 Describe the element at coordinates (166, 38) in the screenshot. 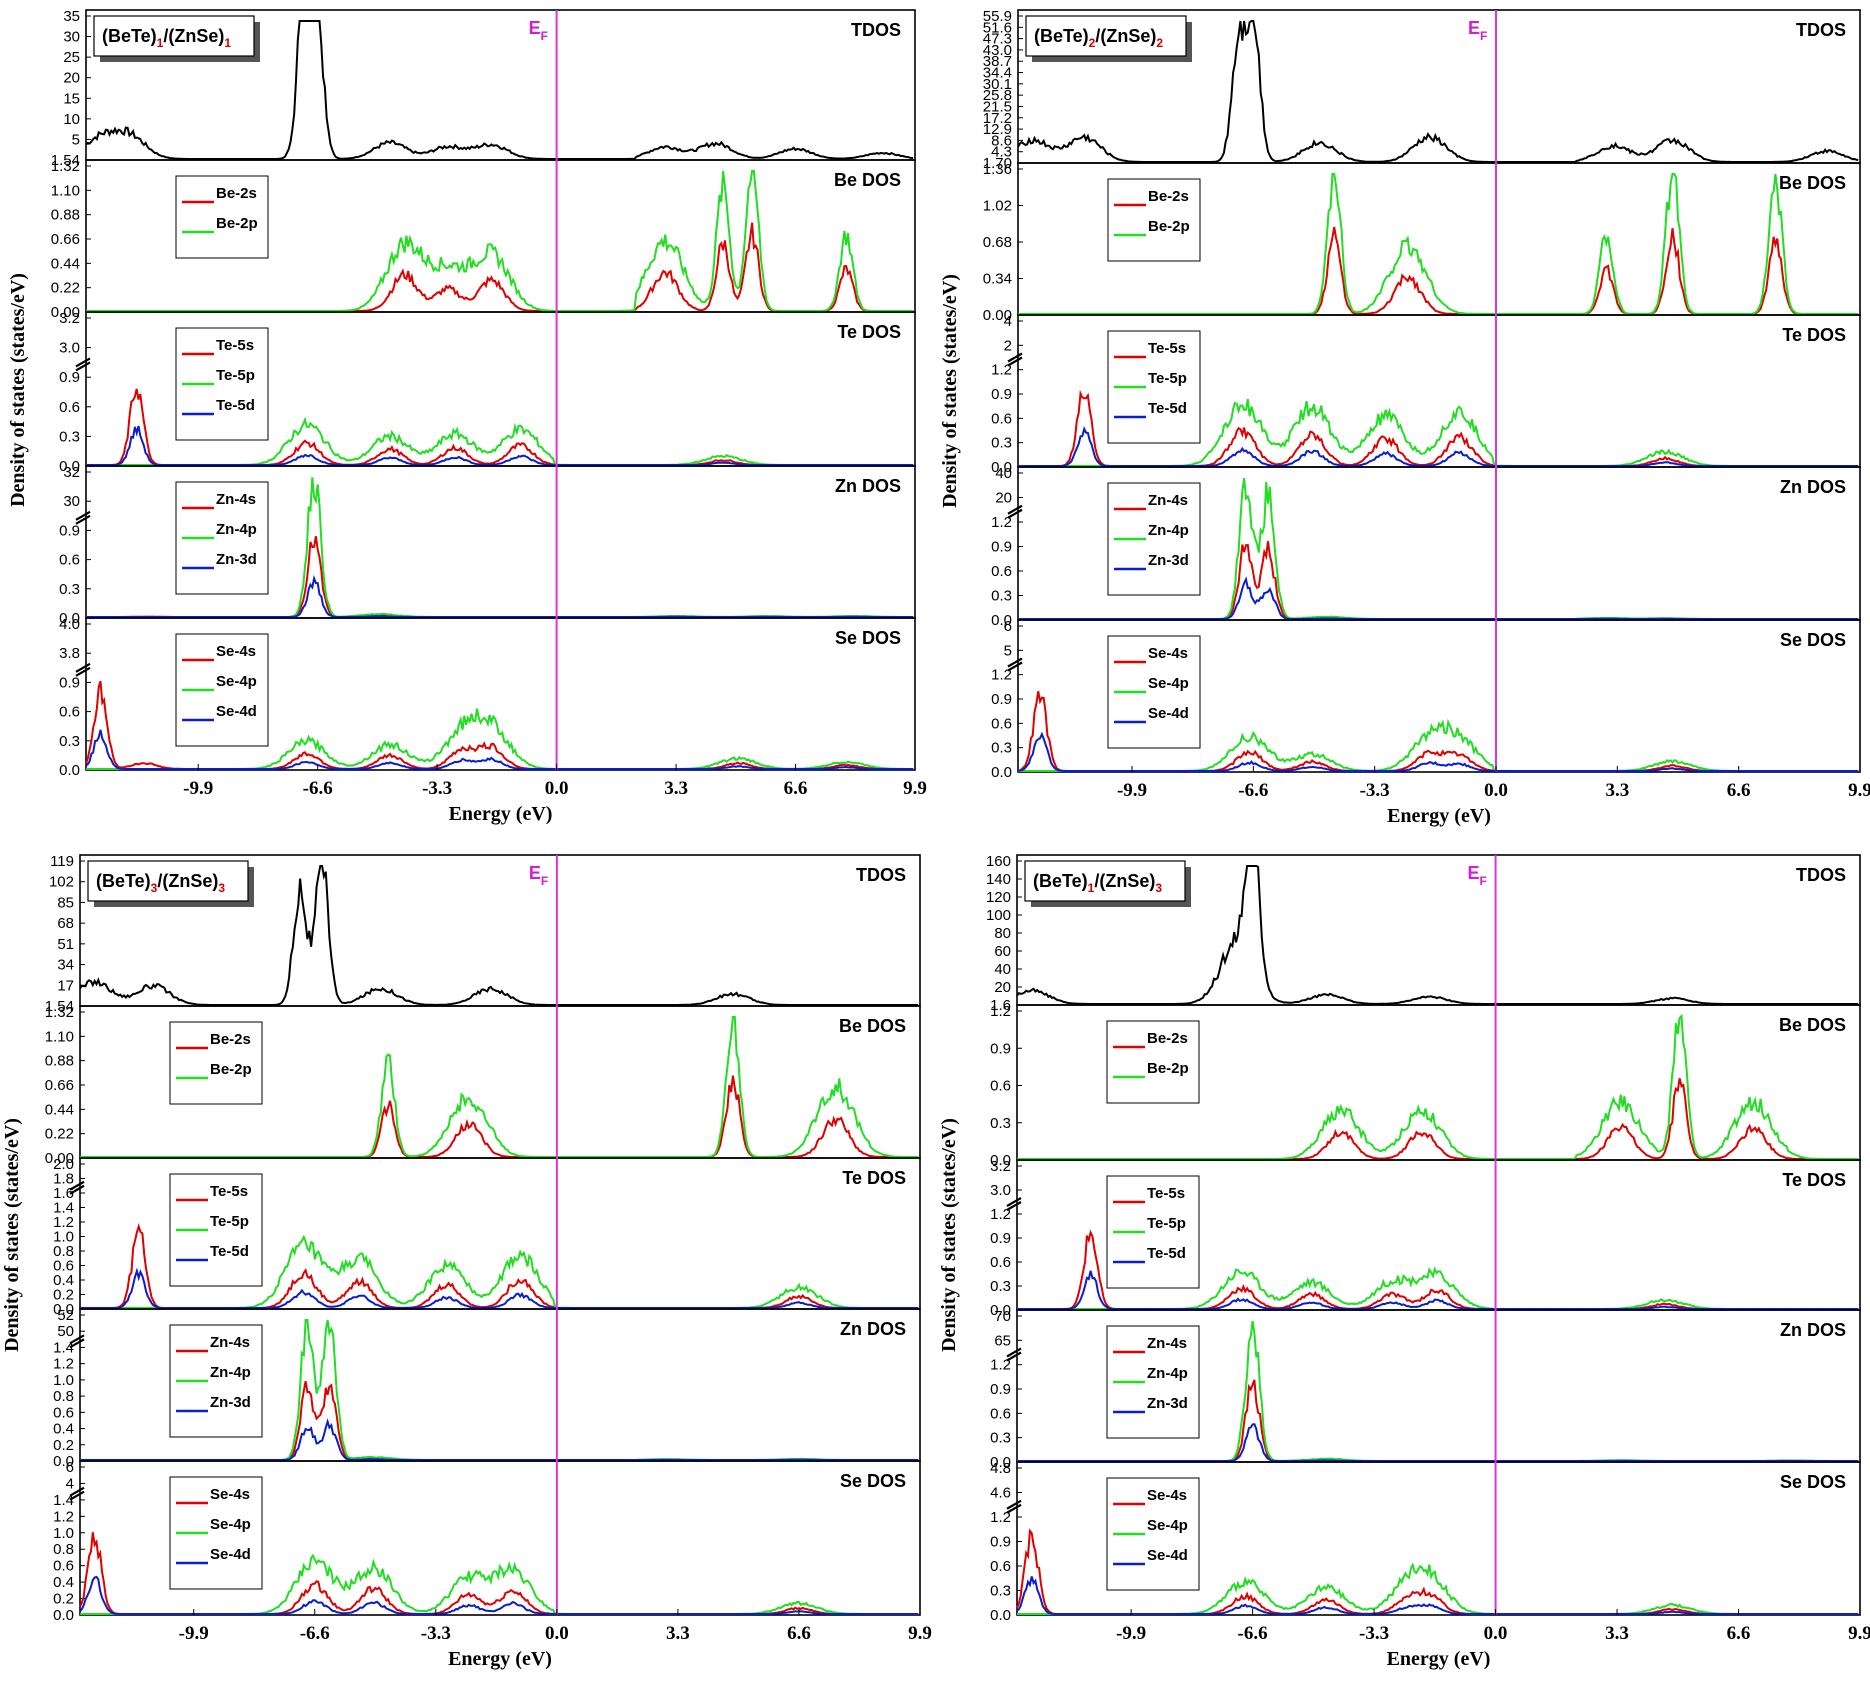

I see `system-label: (BeTe)1/(ZnSe)1` at that location.